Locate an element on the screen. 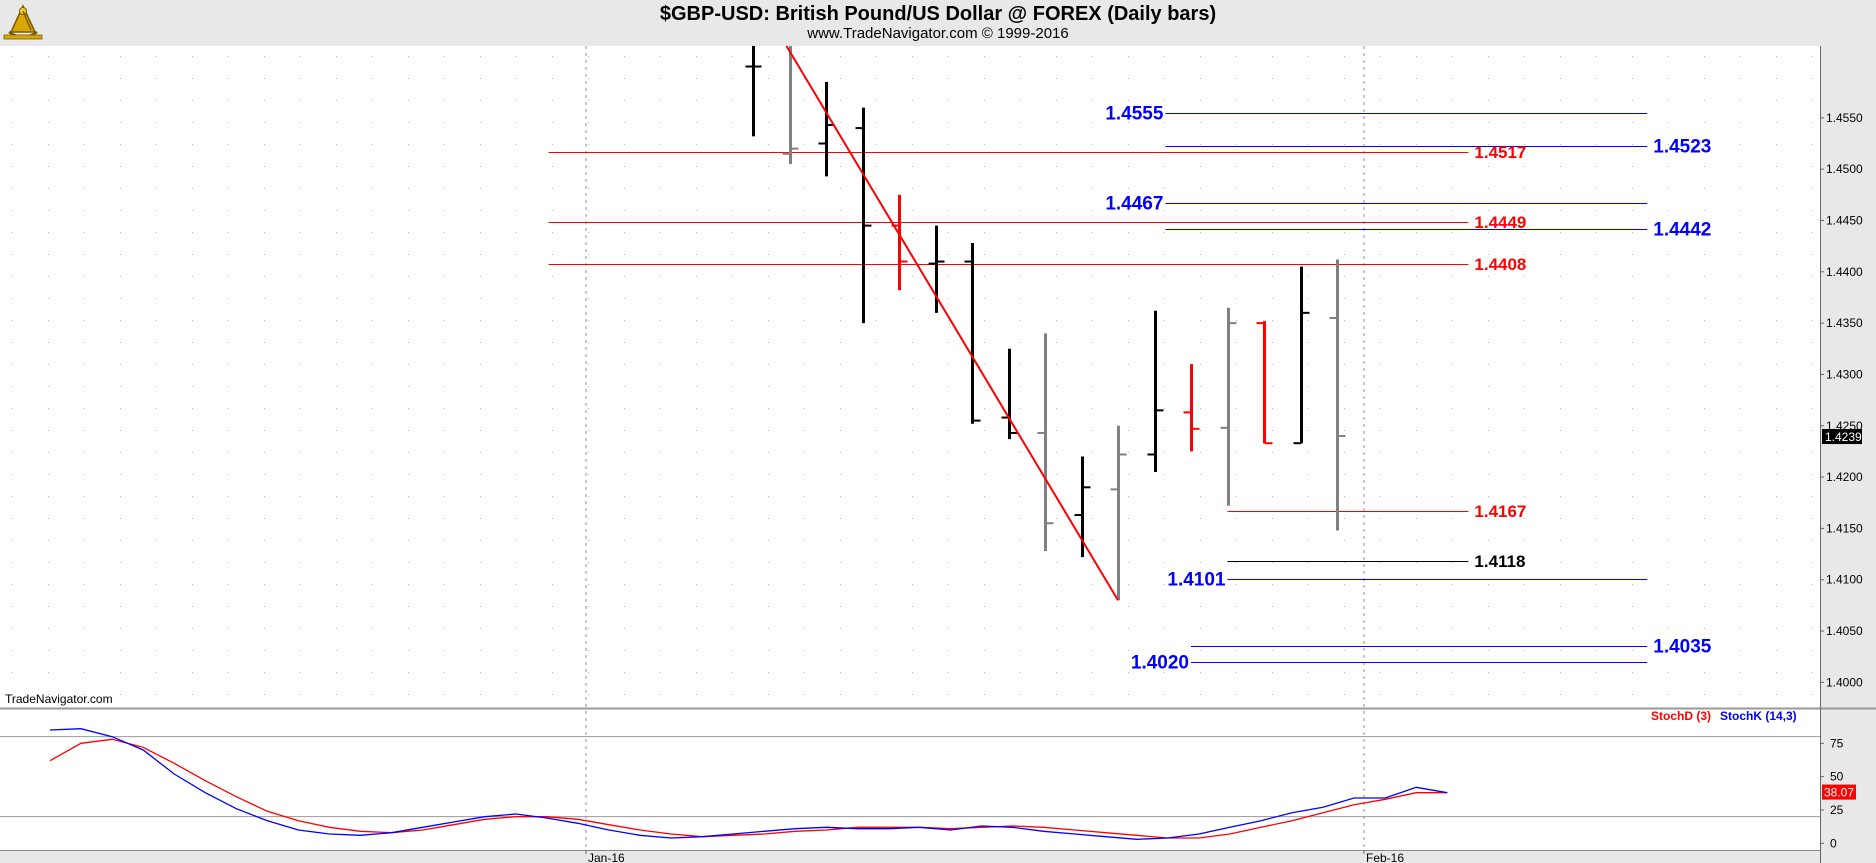  price-axis-label: 1.4150 is located at coordinates (1844, 528).